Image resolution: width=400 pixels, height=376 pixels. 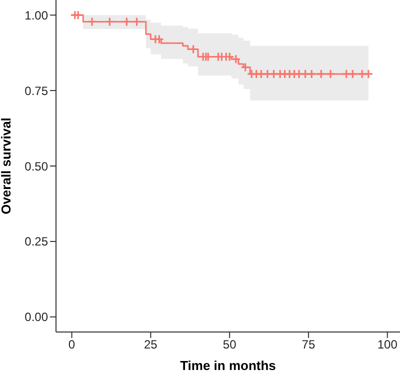 What do you see at coordinates (36, 15) in the screenshot?
I see `y-tick-label: 1.00` at bounding box center [36, 15].